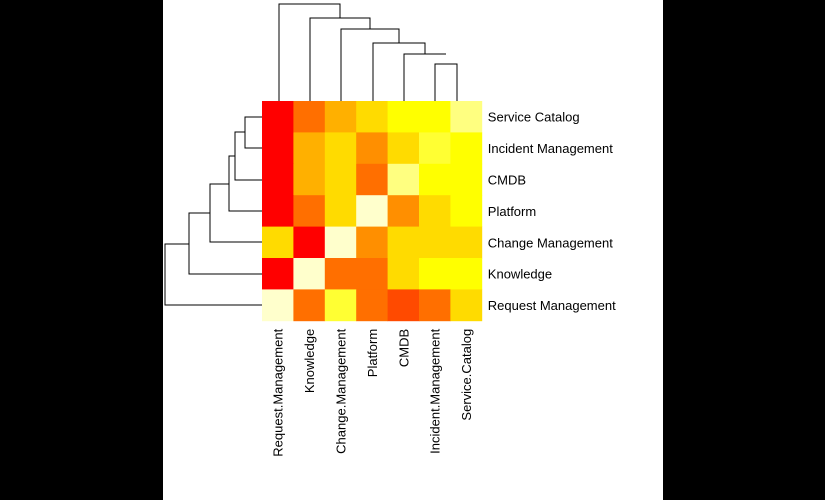 The width and height of the screenshot is (825, 500). Describe the element at coordinates (368, 52) in the screenshot. I see `column-dendrogram` at that location.